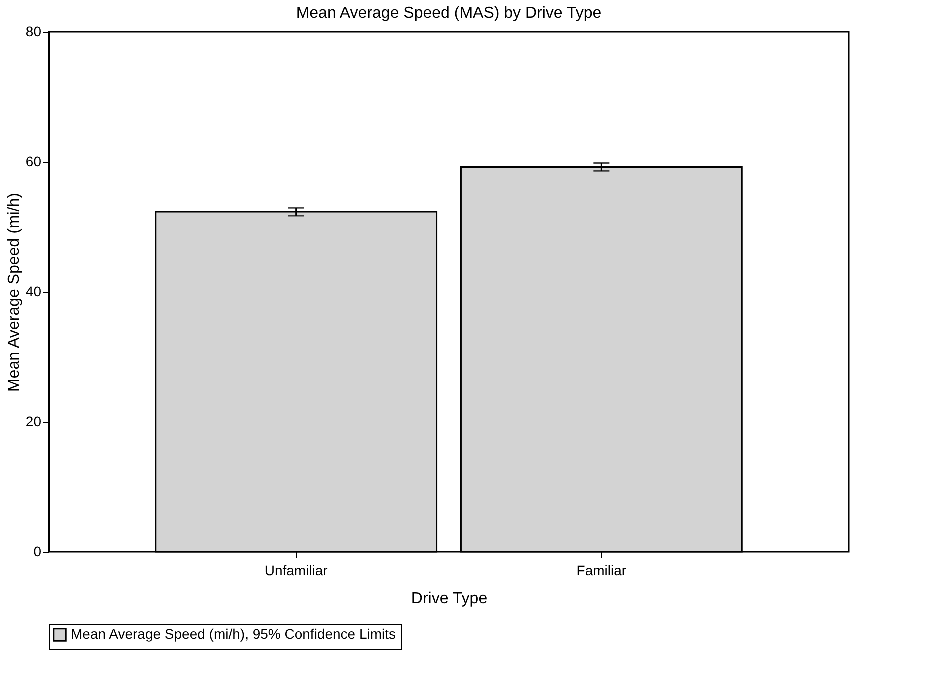  What do you see at coordinates (449, 599) in the screenshot?
I see `x-axis-title: Drive Type` at bounding box center [449, 599].